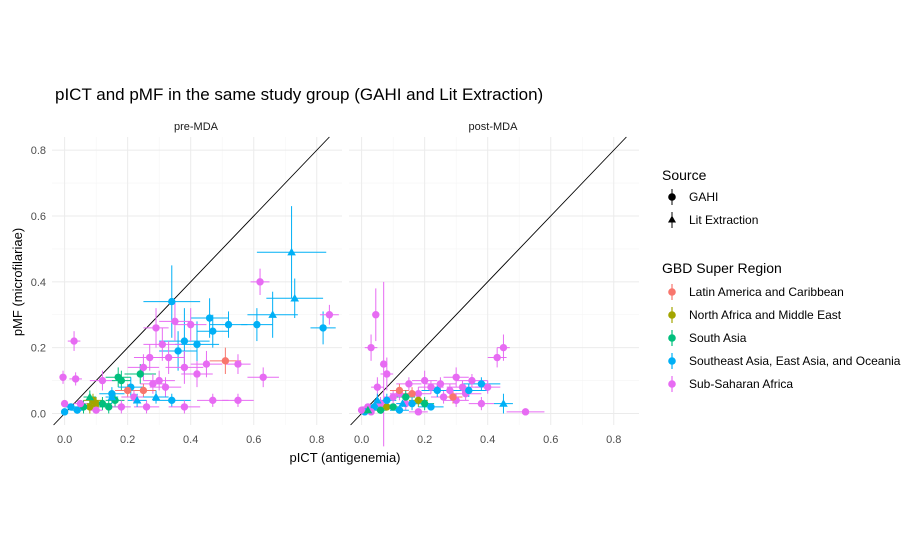 The height and width of the screenshot is (550, 920). I want to click on x-ticks-pre-mda: 0.0 0.2 0.4 0.6 0.8, so click(190, 440).